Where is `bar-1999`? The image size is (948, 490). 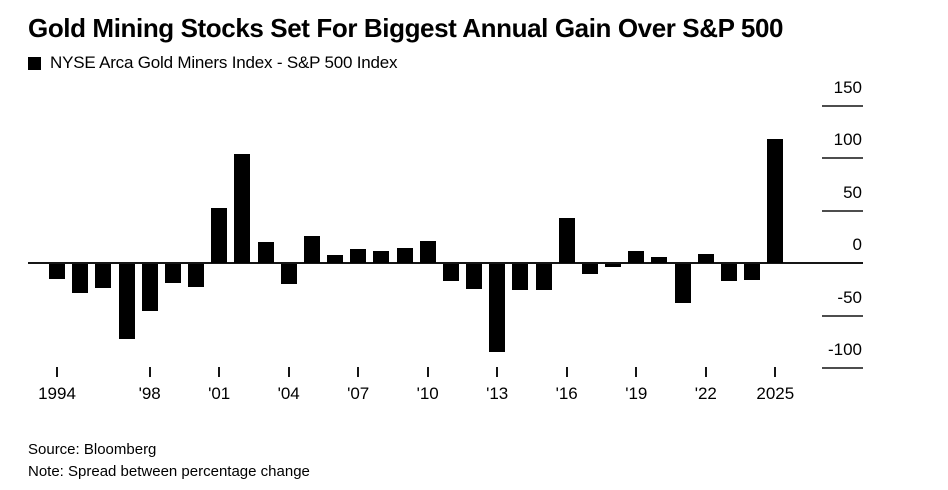
bar-1999 is located at coordinates (172, 273).